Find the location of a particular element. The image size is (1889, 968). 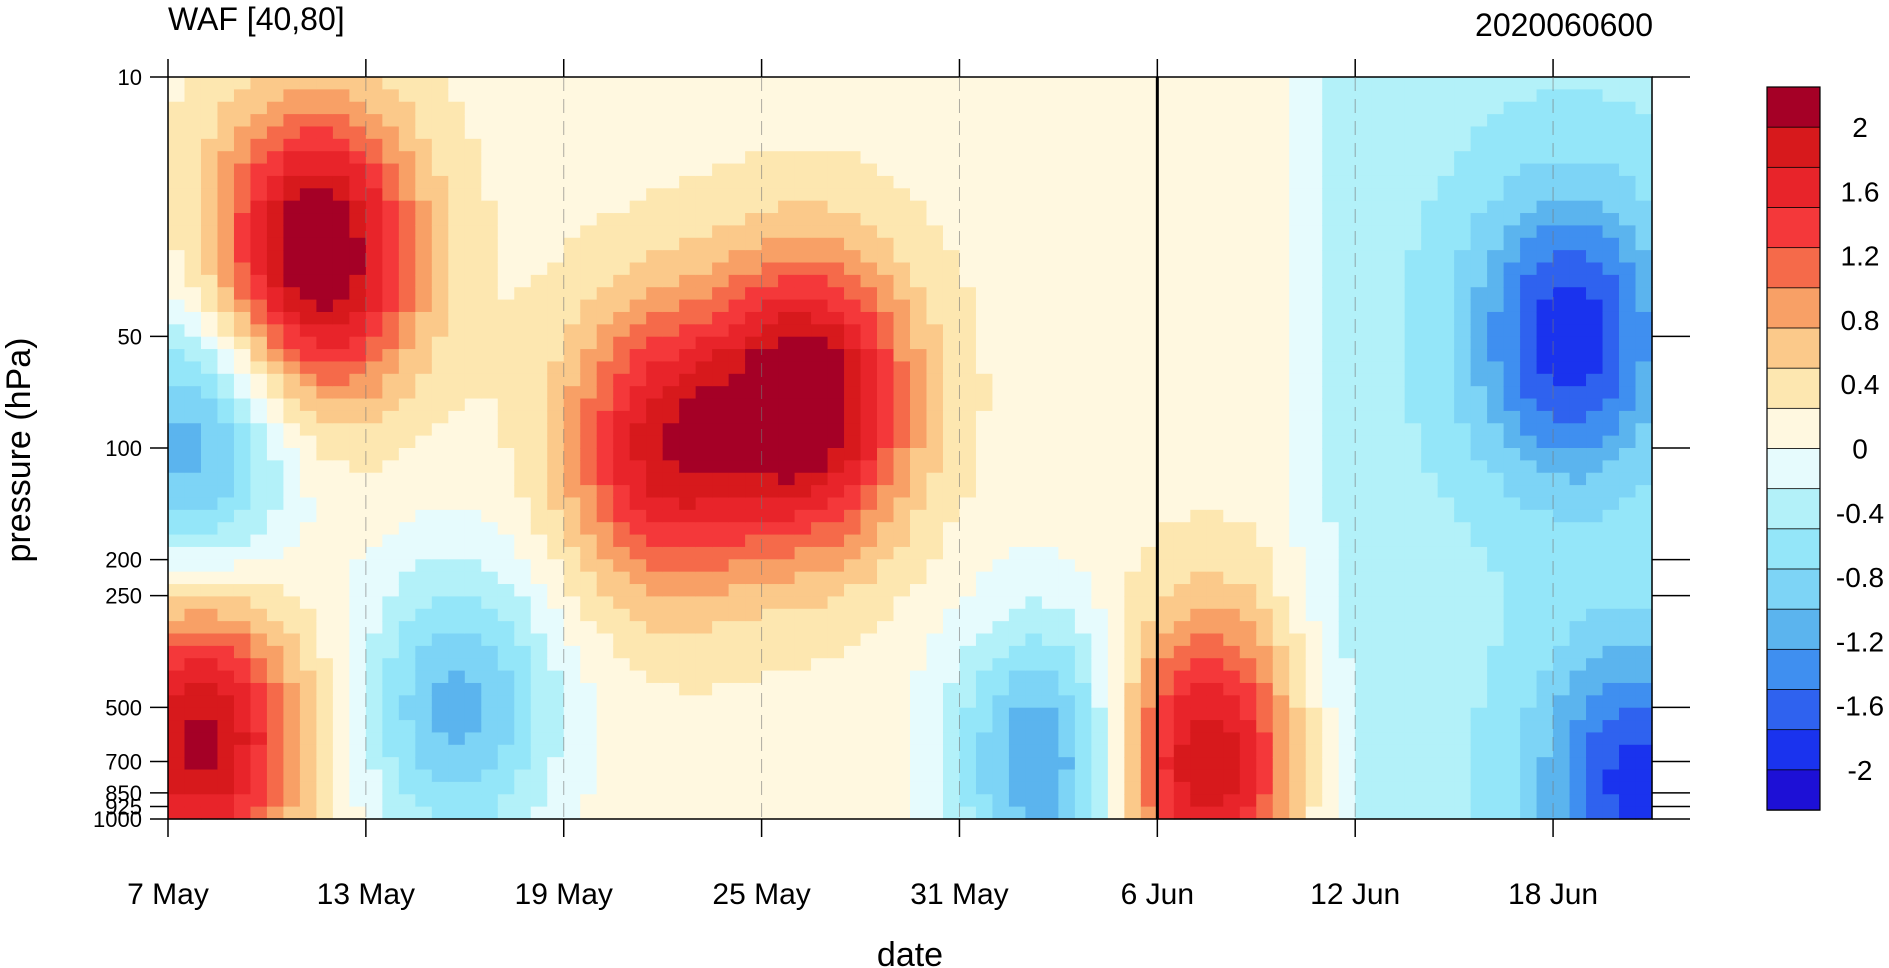

y-tick-label: 850 is located at coordinates (123, 793).